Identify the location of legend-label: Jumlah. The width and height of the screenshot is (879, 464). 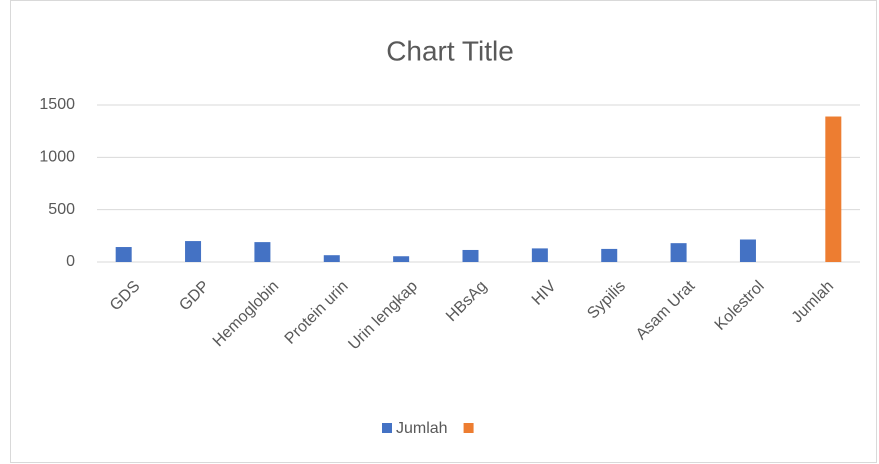
(422, 428).